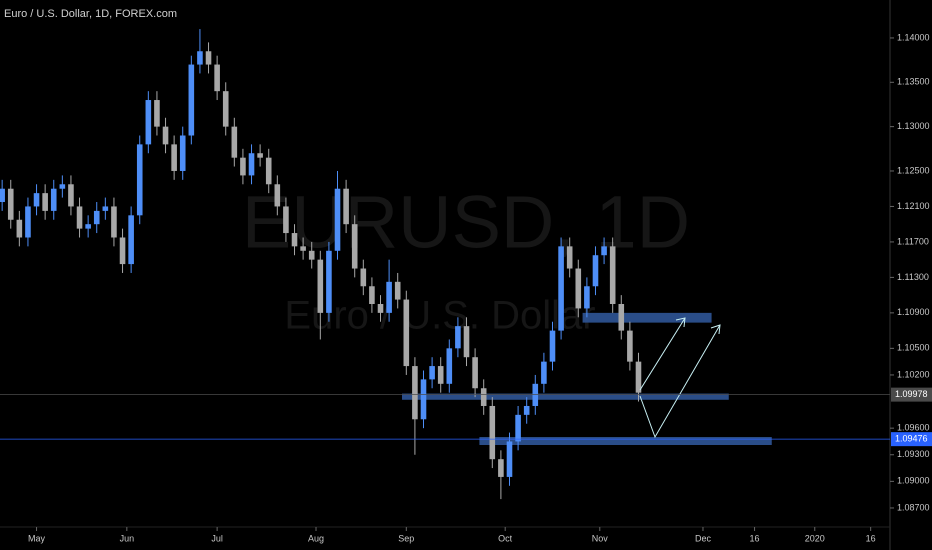 Image resolution: width=932 pixels, height=550 pixels. Describe the element at coordinates (913, 428) in the screenshot. I see `y-tick-label: 1.09600` at that location.